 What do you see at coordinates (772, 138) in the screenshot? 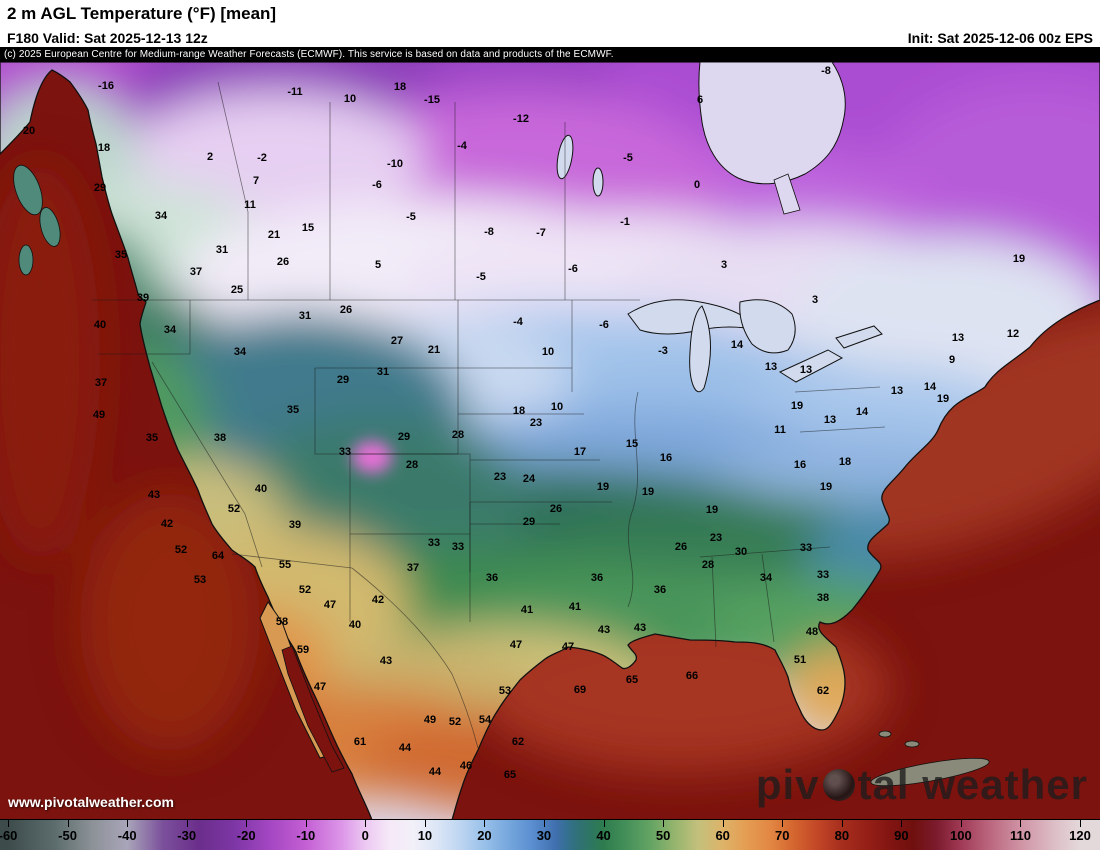
I see `hudson-bay` at bounding box center [772, 138].